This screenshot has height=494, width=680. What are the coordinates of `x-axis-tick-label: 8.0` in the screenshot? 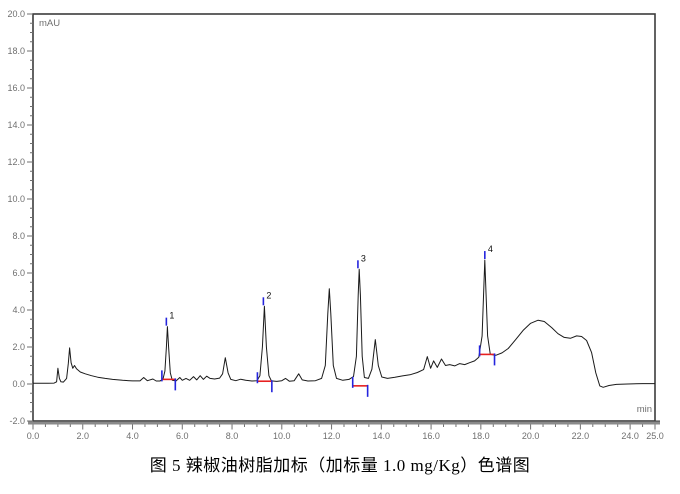 It's located at (232, 436).